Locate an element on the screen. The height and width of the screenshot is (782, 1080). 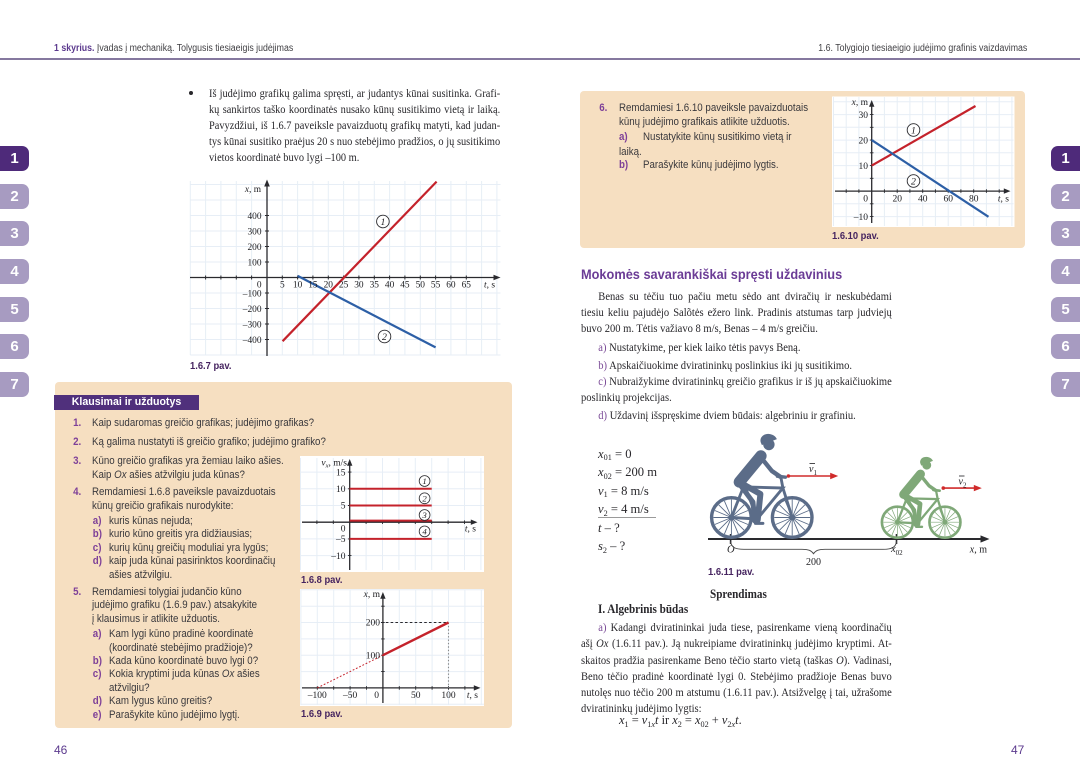
svg-text: 55 is located at coordinates (436, 285).